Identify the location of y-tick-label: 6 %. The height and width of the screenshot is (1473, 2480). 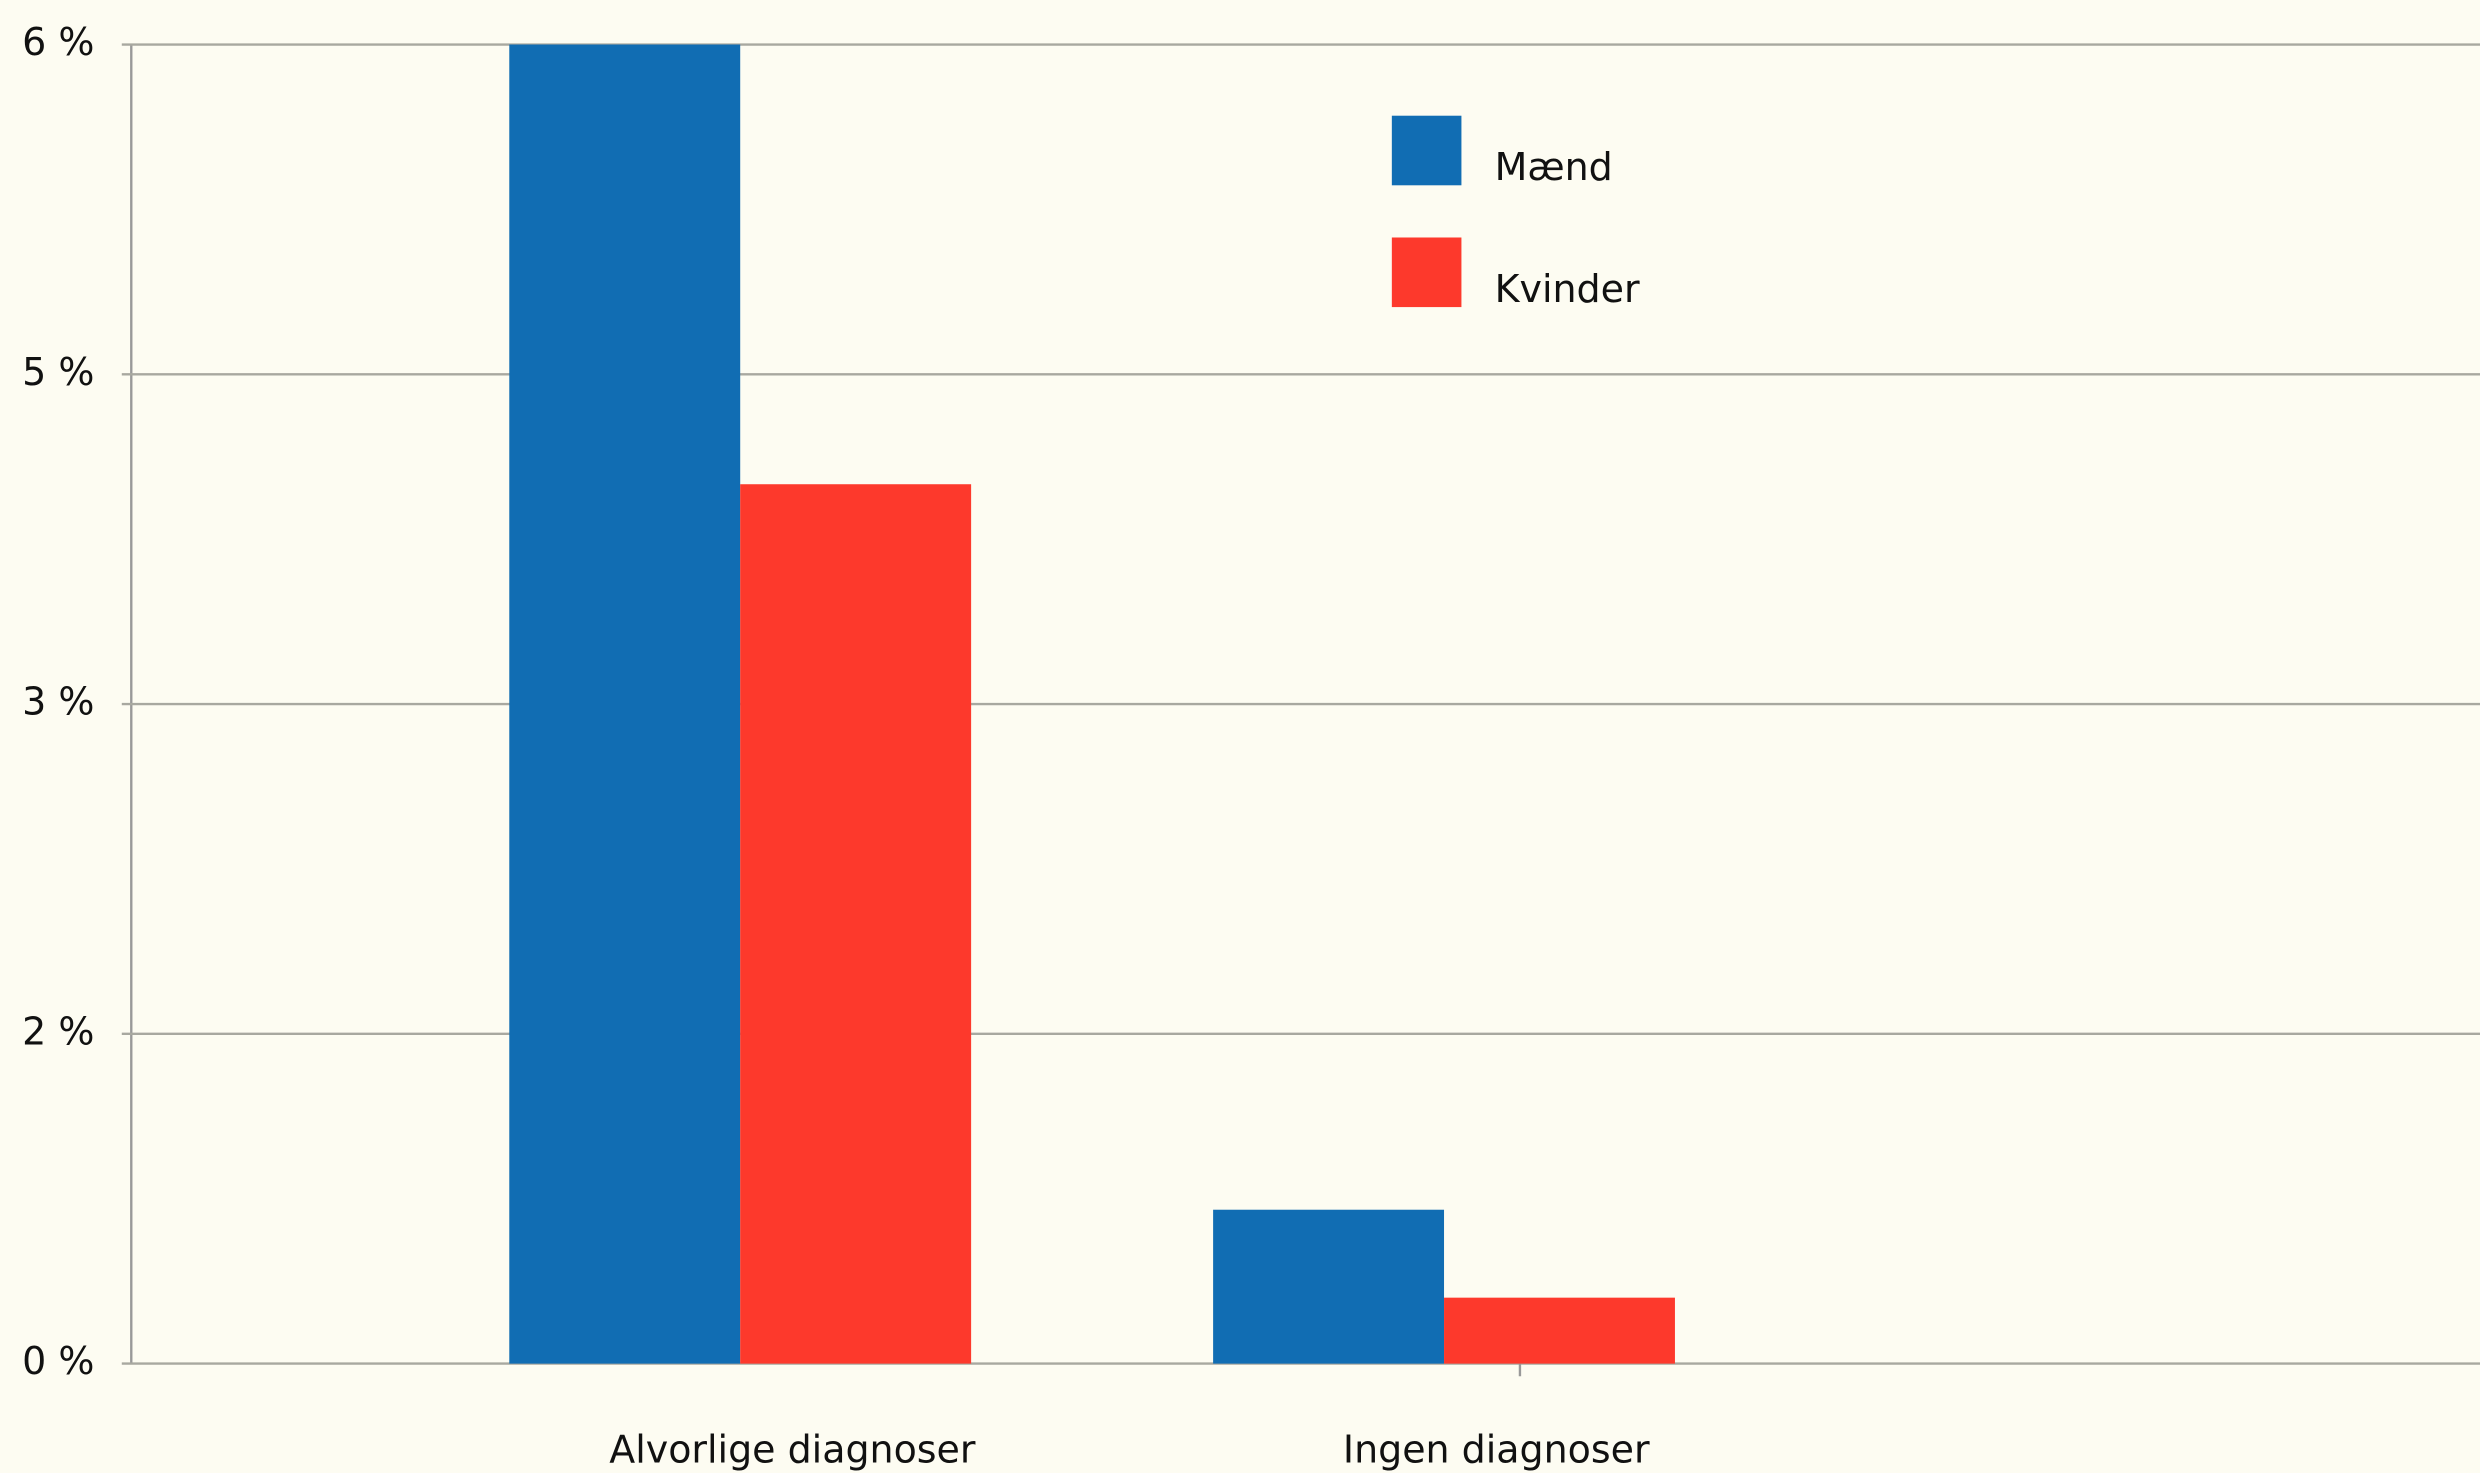
(58, 42).